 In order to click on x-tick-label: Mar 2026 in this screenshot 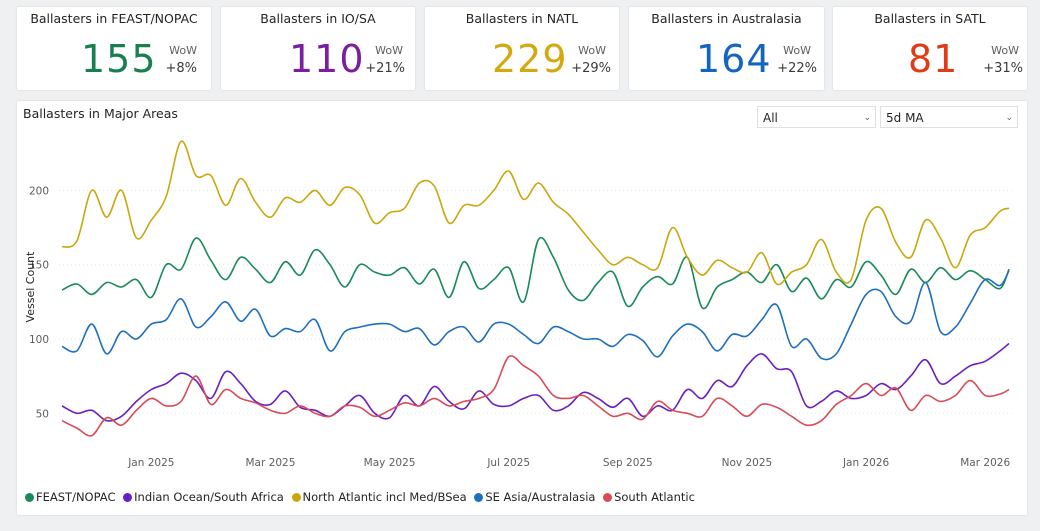, I will do `click(985, 463)`.